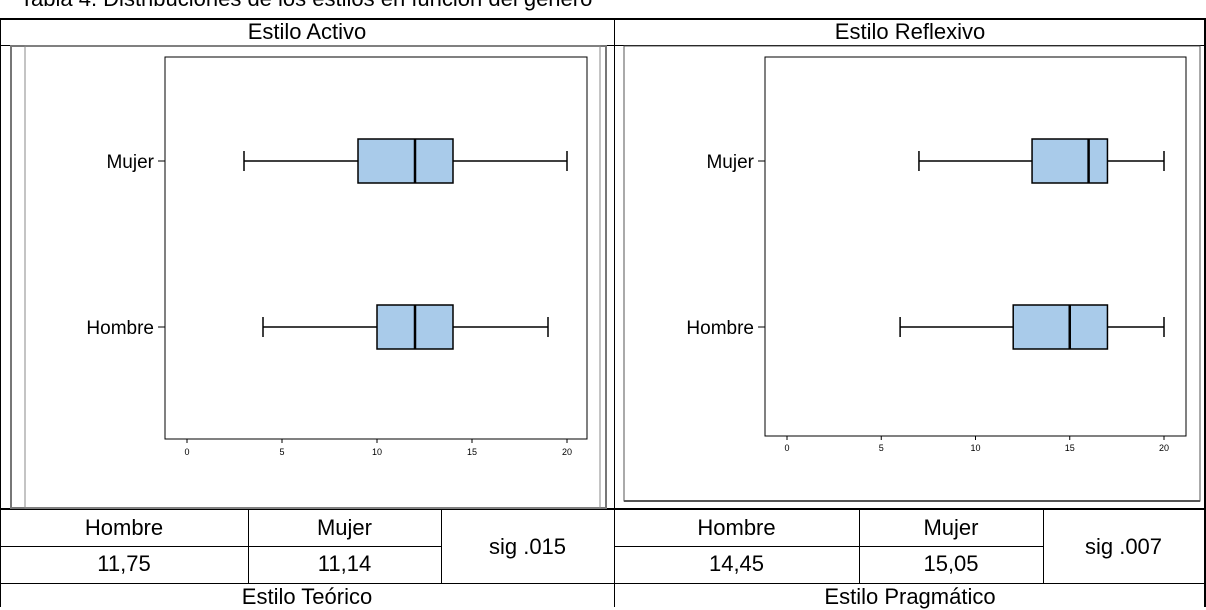 The image size is (1206, 610). What do you see at coordinates (736, 563) in the screenshot?
I see `reflexivo-mean-hombre: 14,45` at bounding box center [736, 563].